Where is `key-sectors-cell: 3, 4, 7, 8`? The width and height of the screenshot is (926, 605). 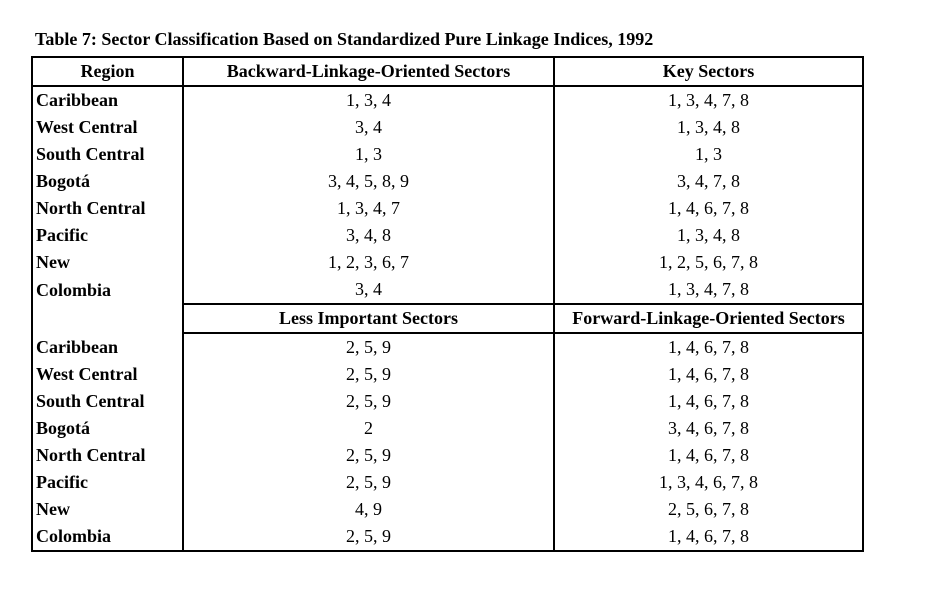
key-sectors-cell: 3, 4, 7, 8 is located at coordinates (708, 181).